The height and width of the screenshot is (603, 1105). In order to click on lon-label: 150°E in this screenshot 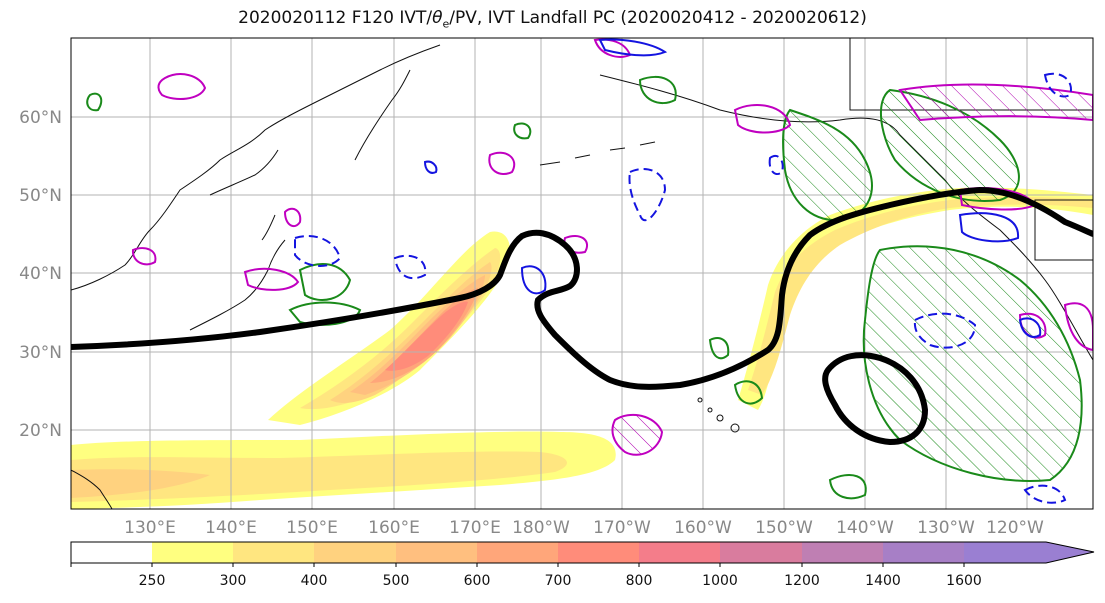, I will do `click(312, 528)`.